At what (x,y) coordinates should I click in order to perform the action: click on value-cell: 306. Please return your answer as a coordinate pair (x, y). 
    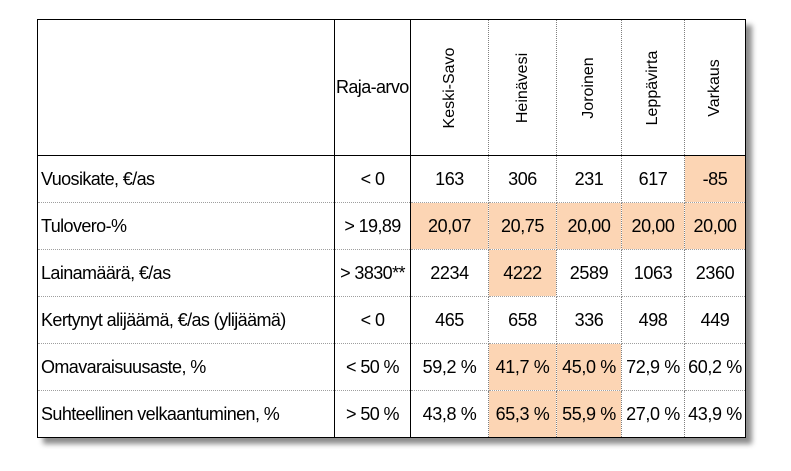
    Looking at the image, I should click on (522, 179).